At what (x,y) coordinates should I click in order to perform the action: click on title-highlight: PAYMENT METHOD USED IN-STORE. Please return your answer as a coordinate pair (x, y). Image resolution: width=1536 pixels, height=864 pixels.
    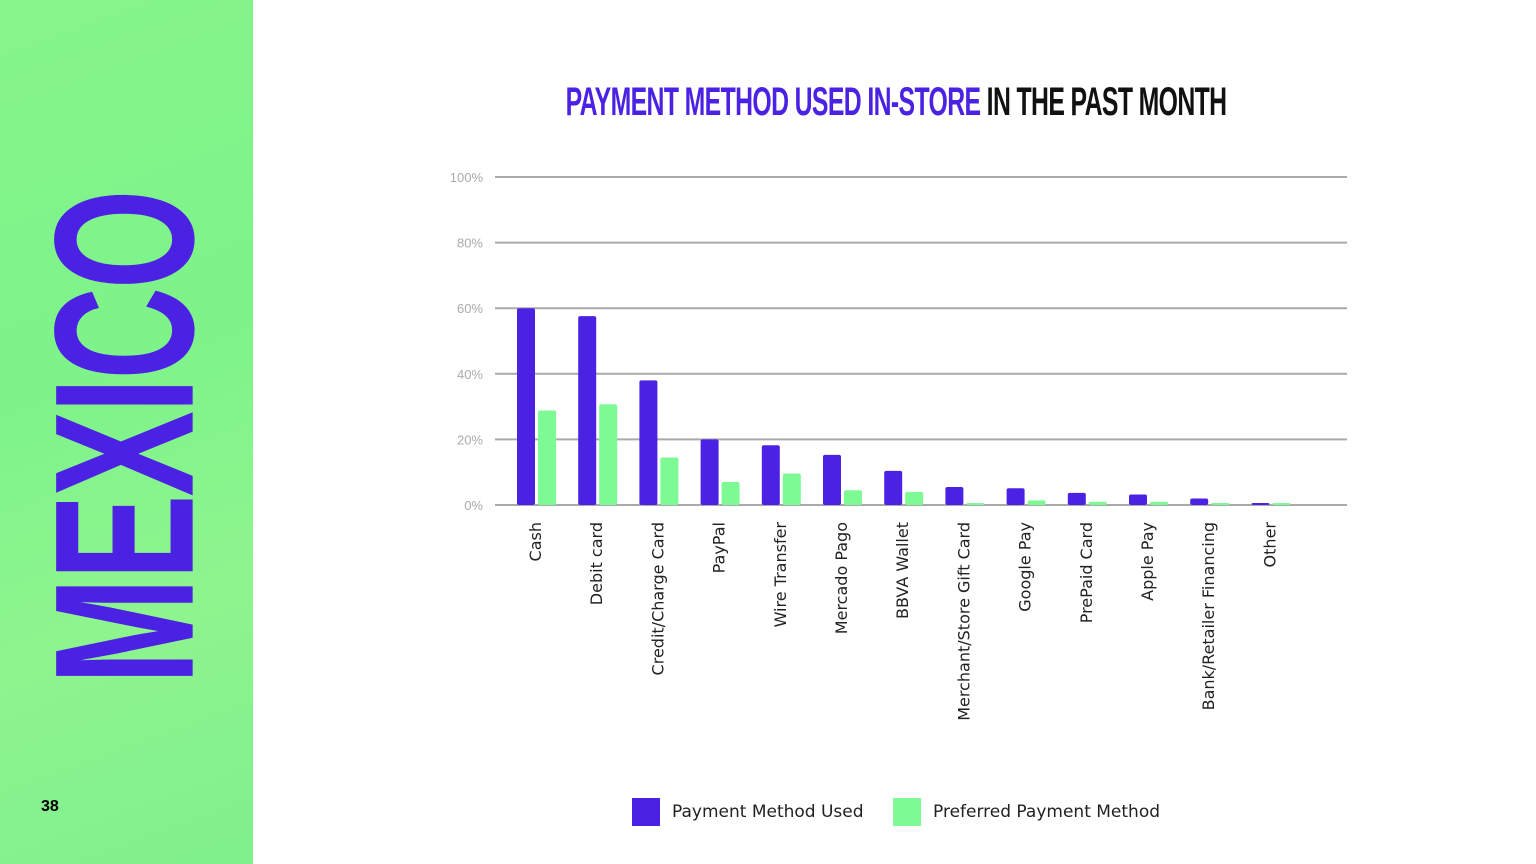
    Looking at the image, I should click on (773, 102).